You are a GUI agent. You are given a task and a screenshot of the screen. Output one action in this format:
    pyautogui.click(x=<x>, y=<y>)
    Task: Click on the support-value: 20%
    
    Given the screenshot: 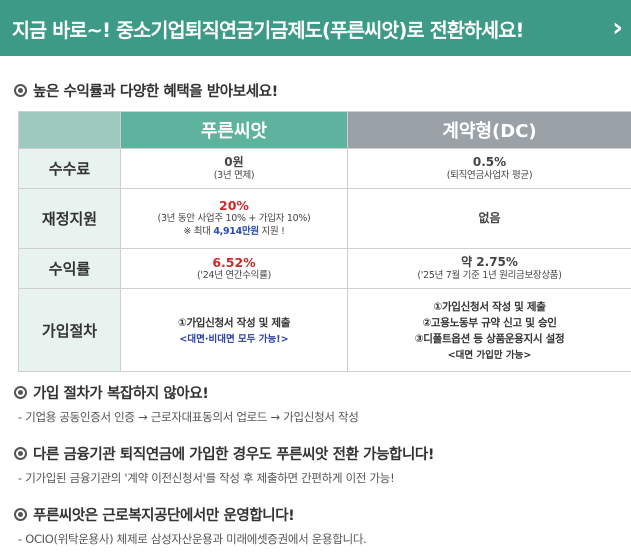 What is the action you would take?
    pyautogui.click(x=234, y=206)
    